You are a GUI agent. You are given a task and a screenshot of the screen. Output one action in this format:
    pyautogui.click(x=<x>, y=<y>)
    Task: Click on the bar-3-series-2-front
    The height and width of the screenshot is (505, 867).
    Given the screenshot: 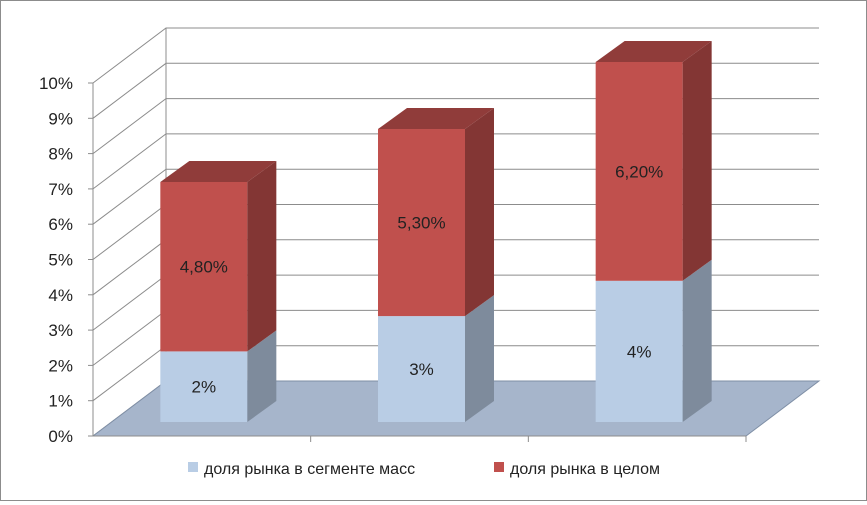 What is the action you would take?
    pyautogui.click(x=639, y=171)
    